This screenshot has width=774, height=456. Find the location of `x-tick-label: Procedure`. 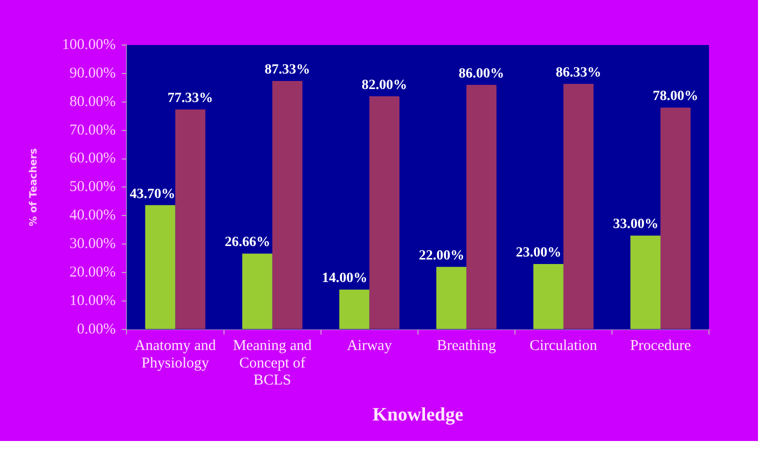

x-tick-label: Procedure is located at coordinates (661, 346).